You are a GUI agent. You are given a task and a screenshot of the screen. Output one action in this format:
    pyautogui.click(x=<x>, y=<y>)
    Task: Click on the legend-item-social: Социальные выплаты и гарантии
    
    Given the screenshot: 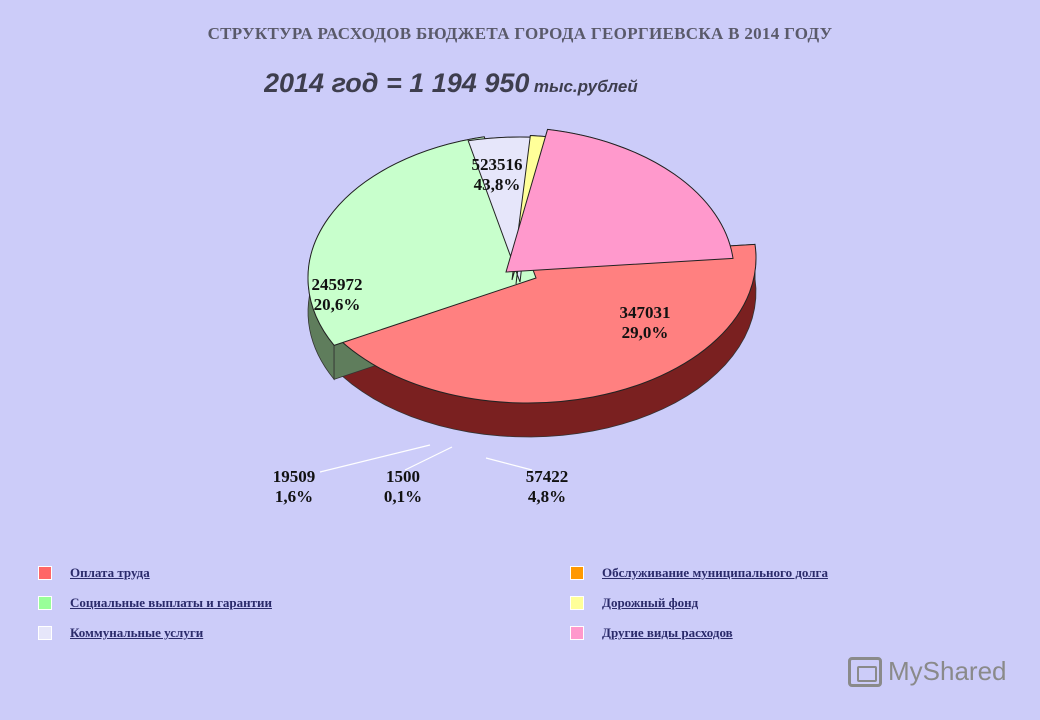 What is the action you would take?
    pyautogui.click(x=155, y=603)
    